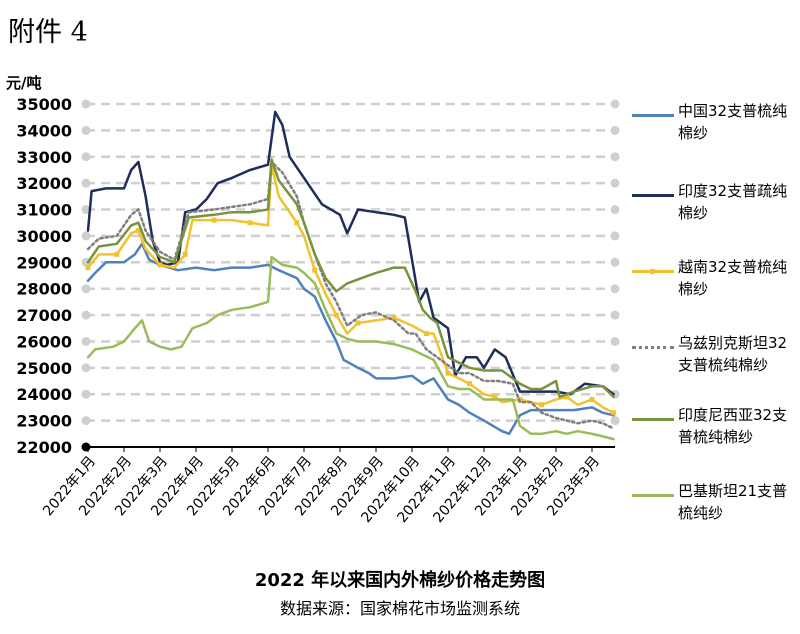 The width and height of the screenshot is (800, 634). What do you see at coordinates (44, 236) in the screenshot?
I see `y-tick-label: 30000` at bounding box center [44, 236].